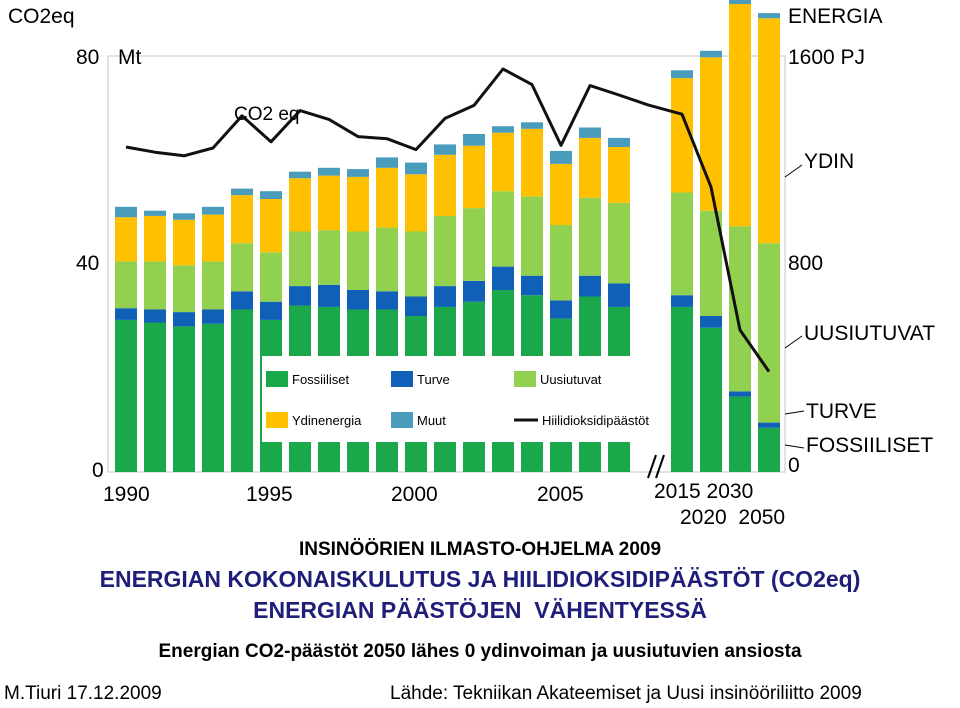 This screenshot has height=708, width=960. Describe the element at coordinates (794, 465) in the screenshot. I see `right-axis-tick-0: 0` at that location.